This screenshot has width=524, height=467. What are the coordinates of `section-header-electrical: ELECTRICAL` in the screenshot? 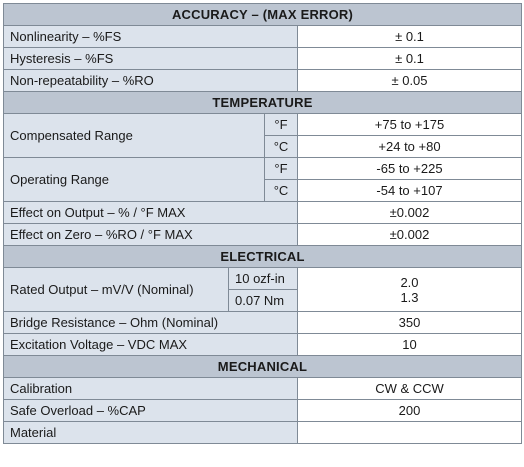 It's located at (262, 256).